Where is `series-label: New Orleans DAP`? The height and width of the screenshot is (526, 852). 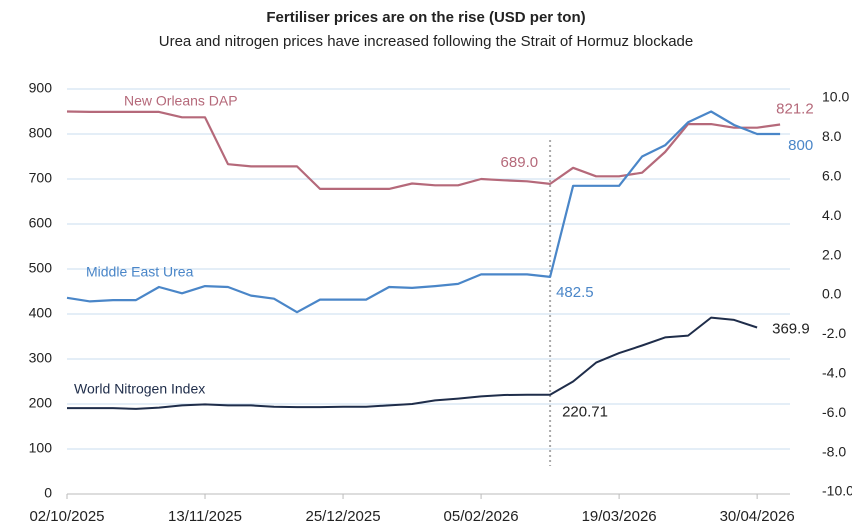
series-label: New Orleans DAP is located at coordinates (181, 101).